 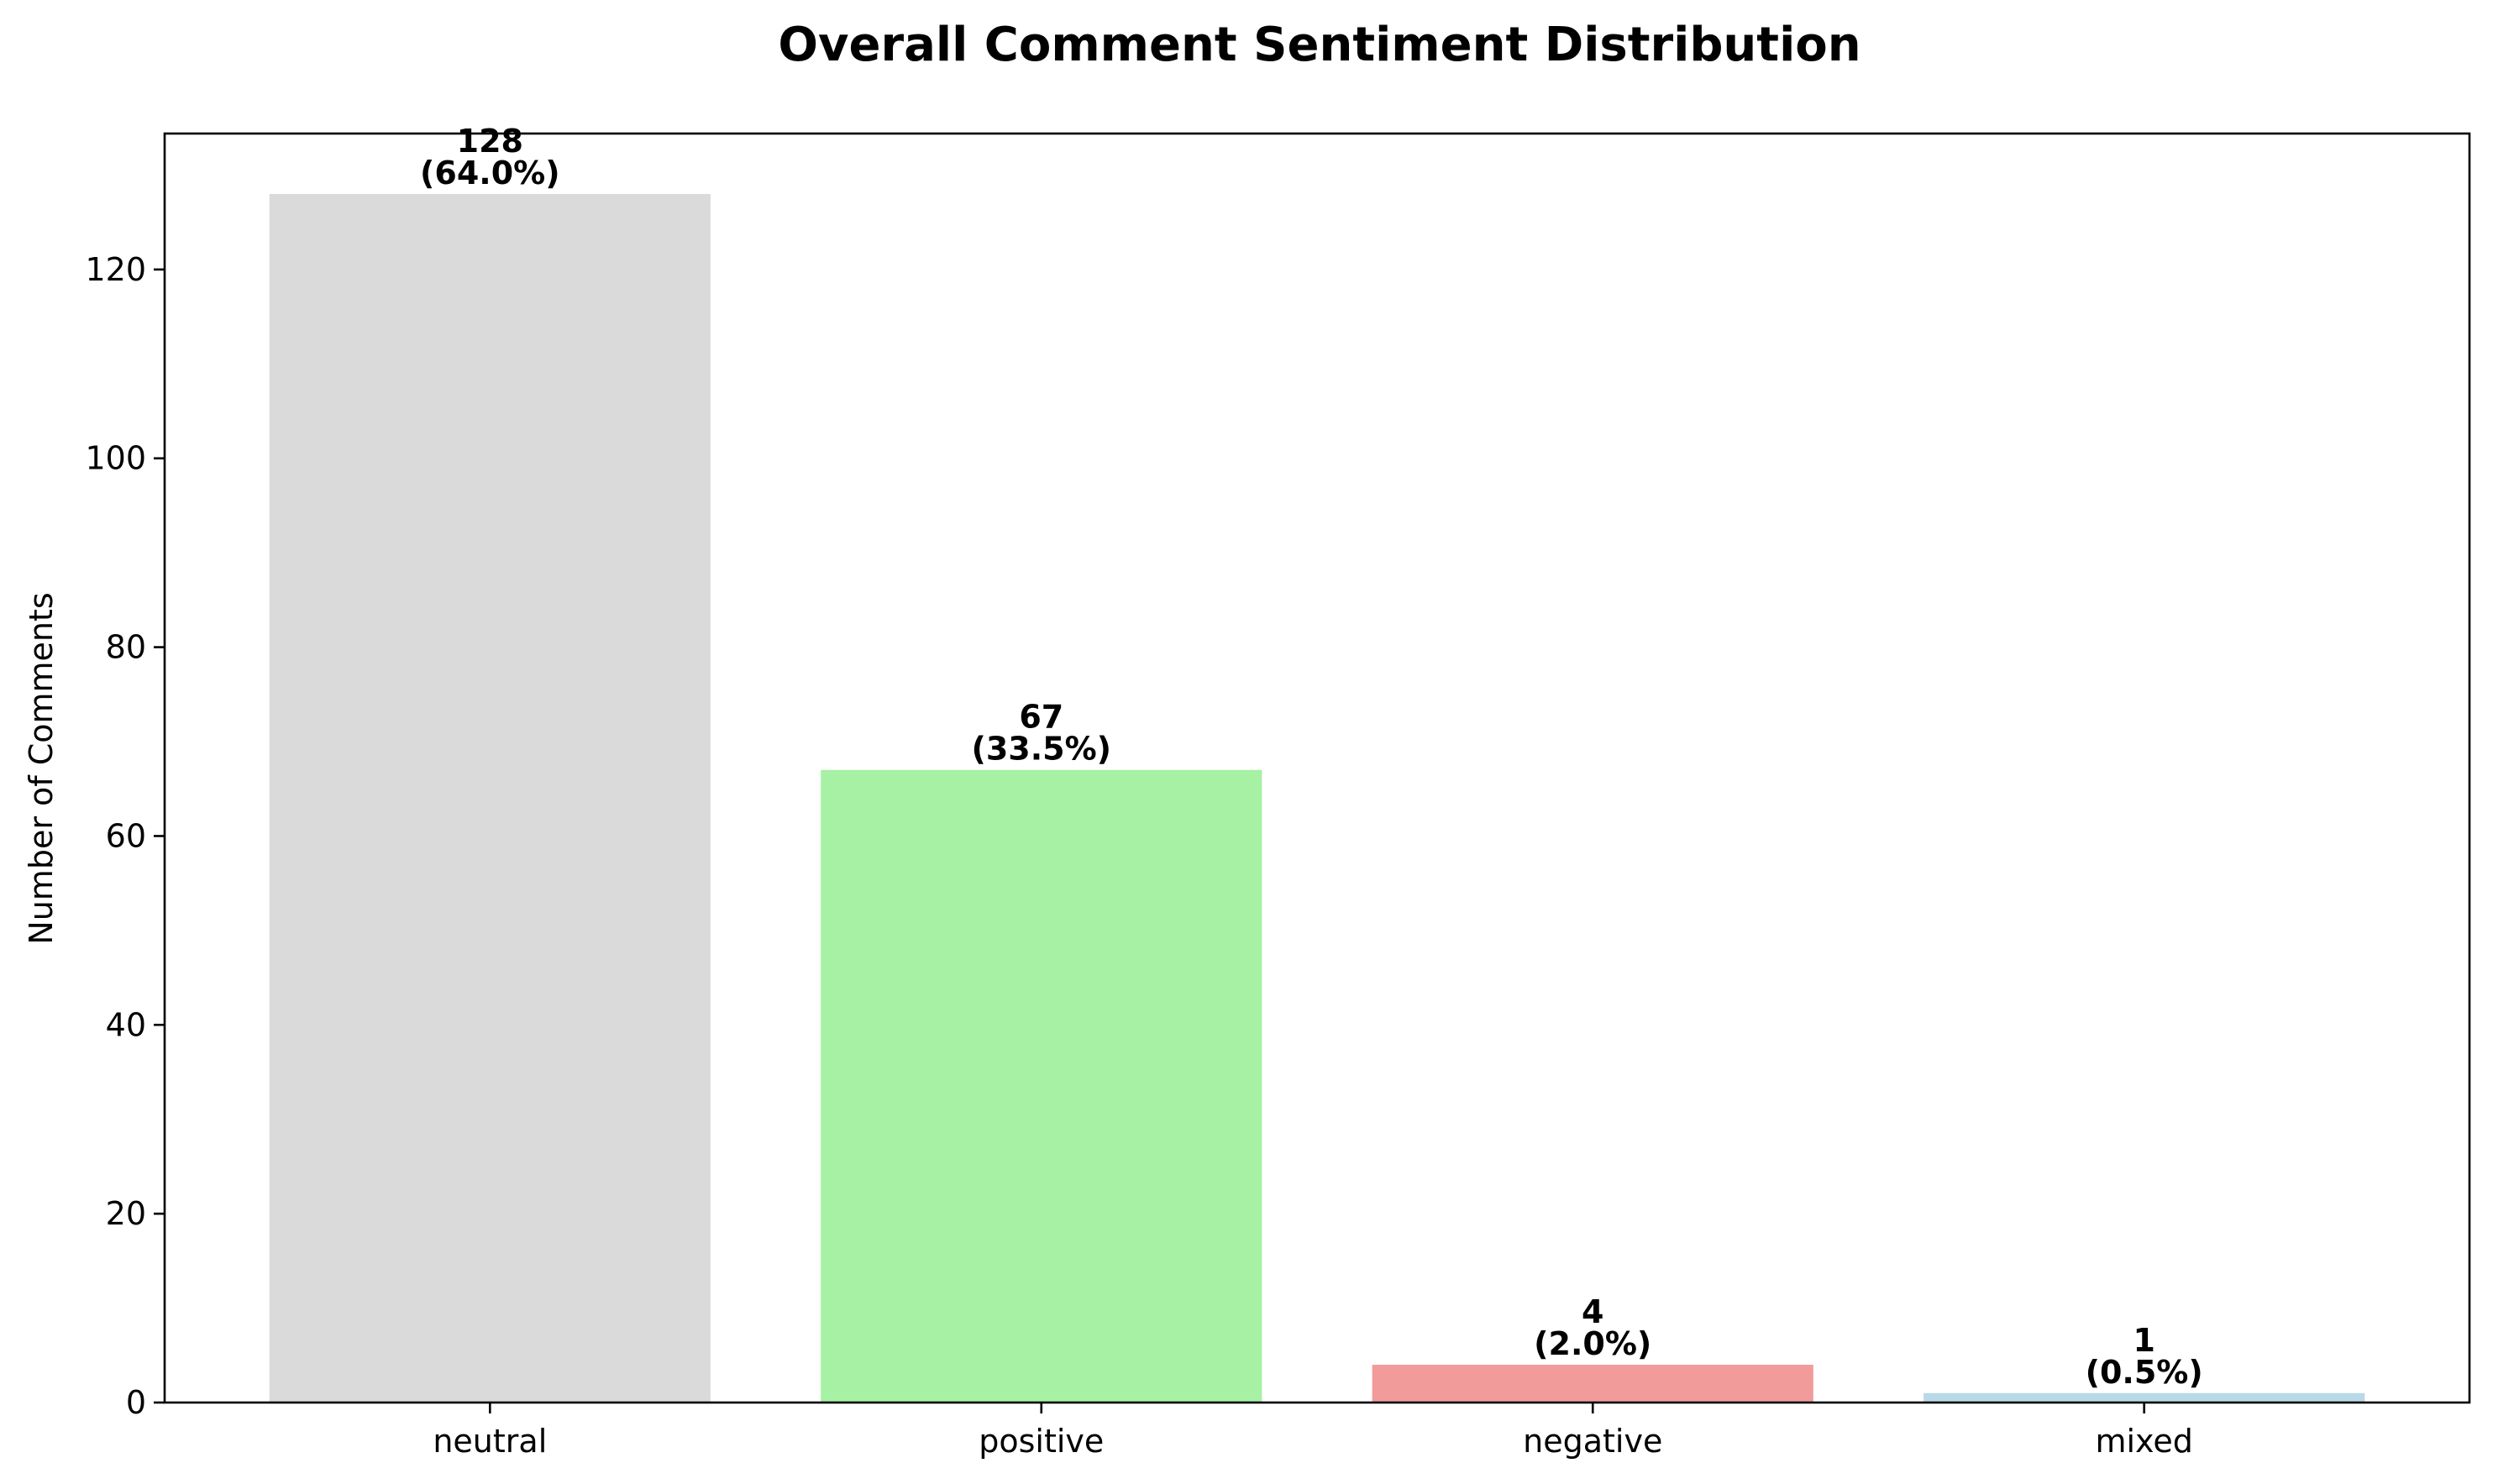 I want to click on x-tick-label-mixed: mixed, so click(x=2143, y=1442).